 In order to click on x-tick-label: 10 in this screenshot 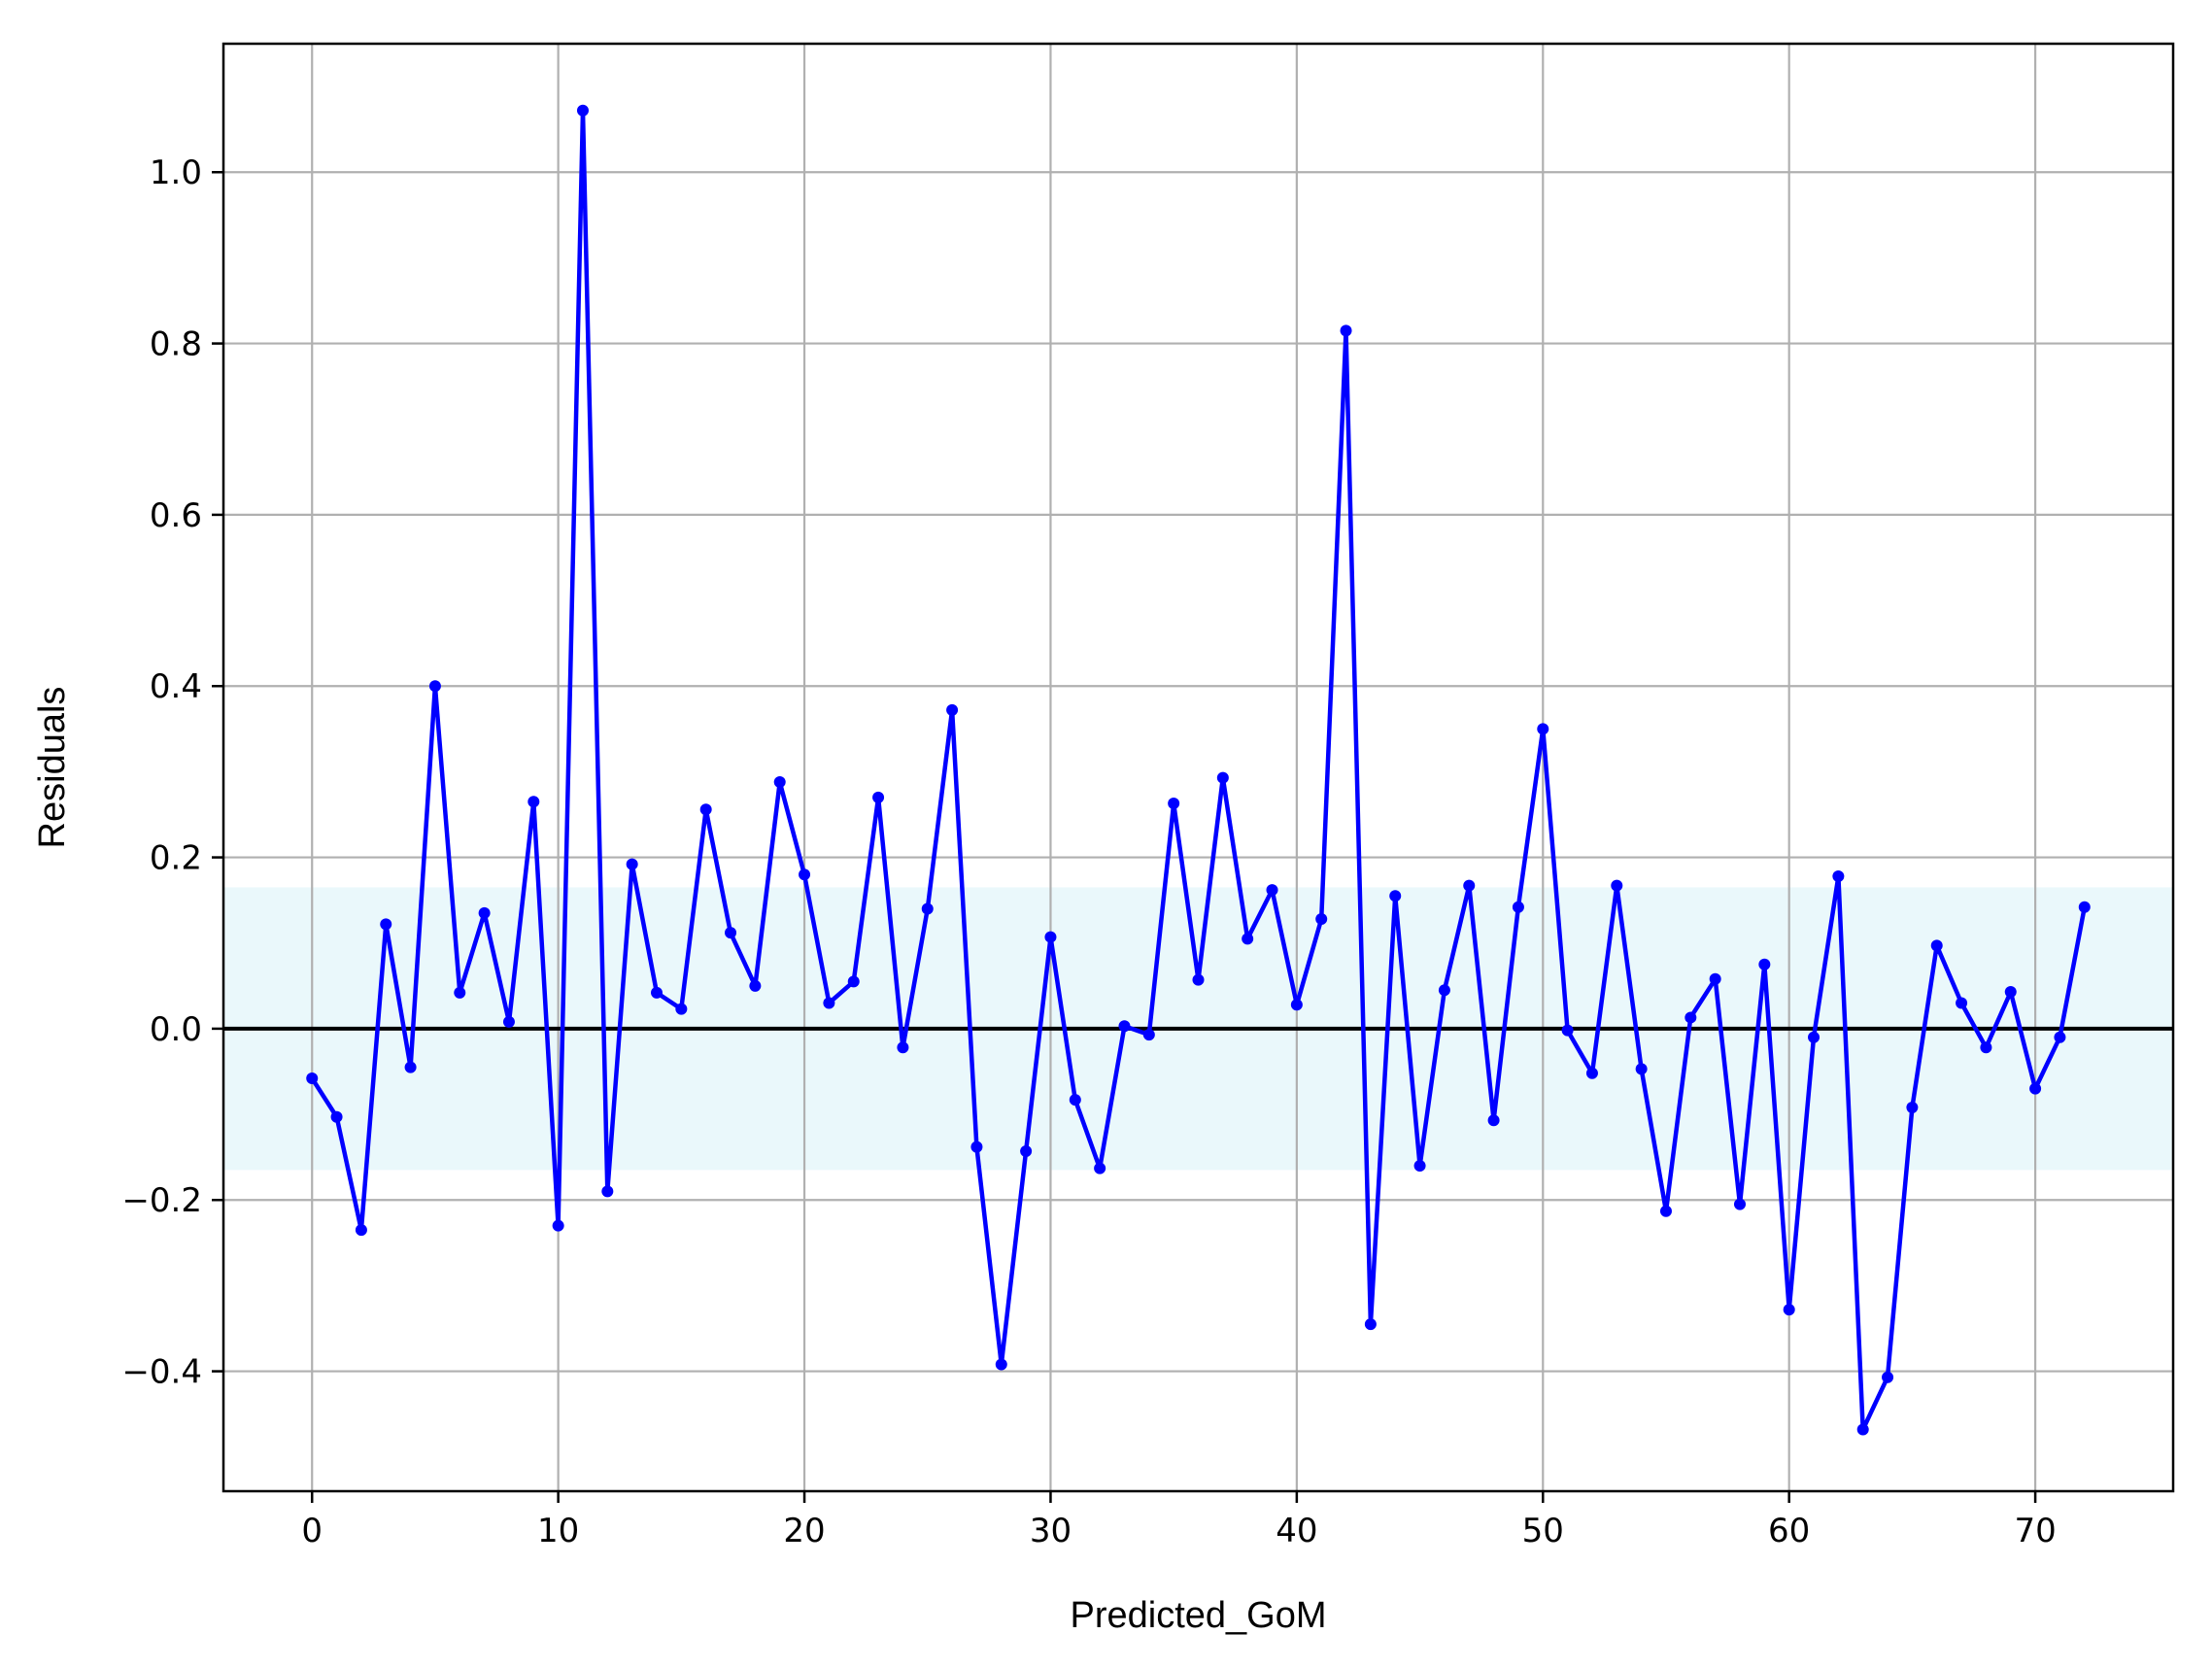, I will do `click(558, 1531)`.